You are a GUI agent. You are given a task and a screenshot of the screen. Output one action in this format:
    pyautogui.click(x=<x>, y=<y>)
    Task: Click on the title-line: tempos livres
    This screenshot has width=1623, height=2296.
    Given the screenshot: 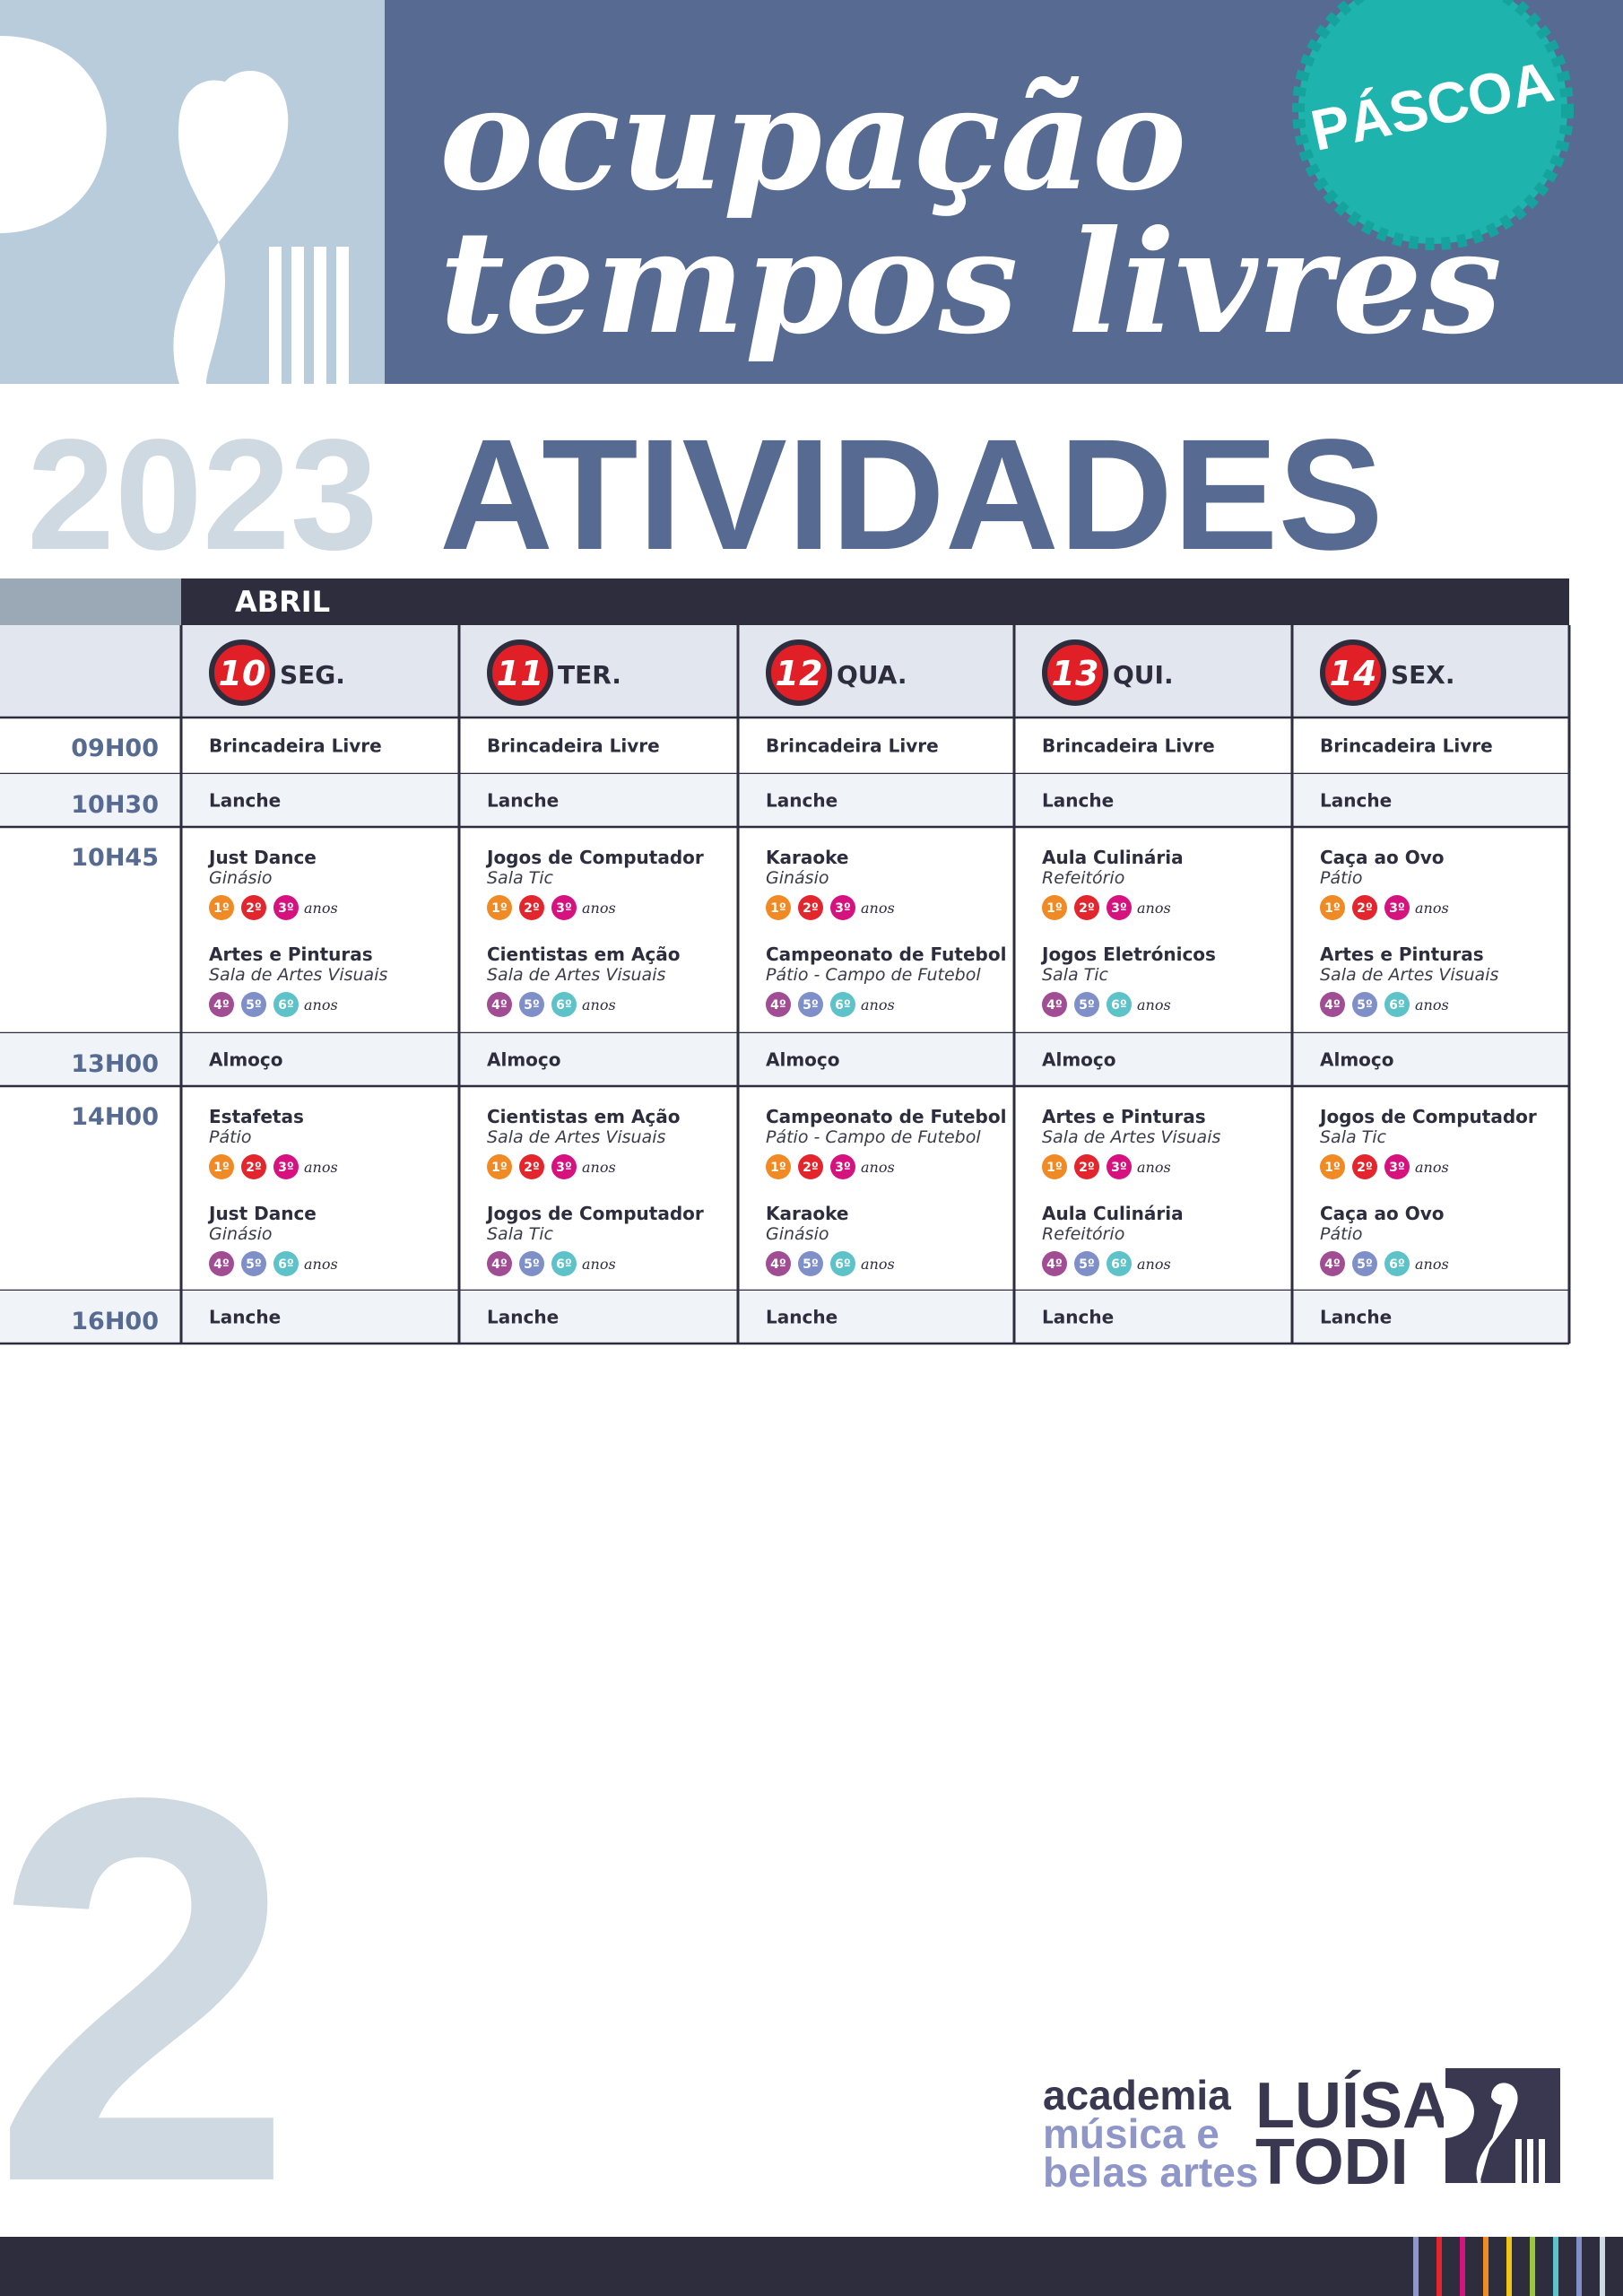 What is the action you would take?
    pyautogui.click(x=971, y=283)
    